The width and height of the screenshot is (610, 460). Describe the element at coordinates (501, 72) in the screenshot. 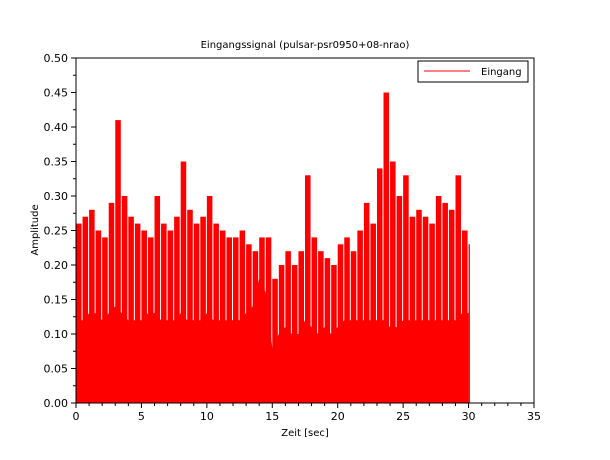

I see `legend-label-eingang: Eingang` at that location.